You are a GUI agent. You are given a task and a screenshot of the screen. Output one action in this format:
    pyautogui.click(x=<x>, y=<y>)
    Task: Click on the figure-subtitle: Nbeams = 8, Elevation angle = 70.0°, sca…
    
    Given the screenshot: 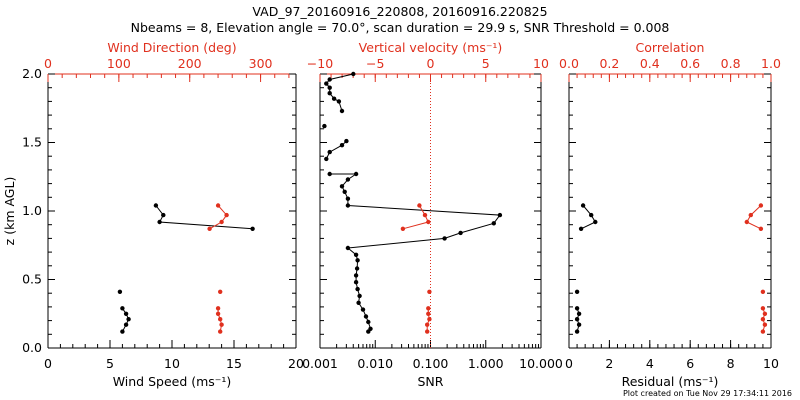 What is the action you would take?
    pyautogui.click(x=400, y=27)
    